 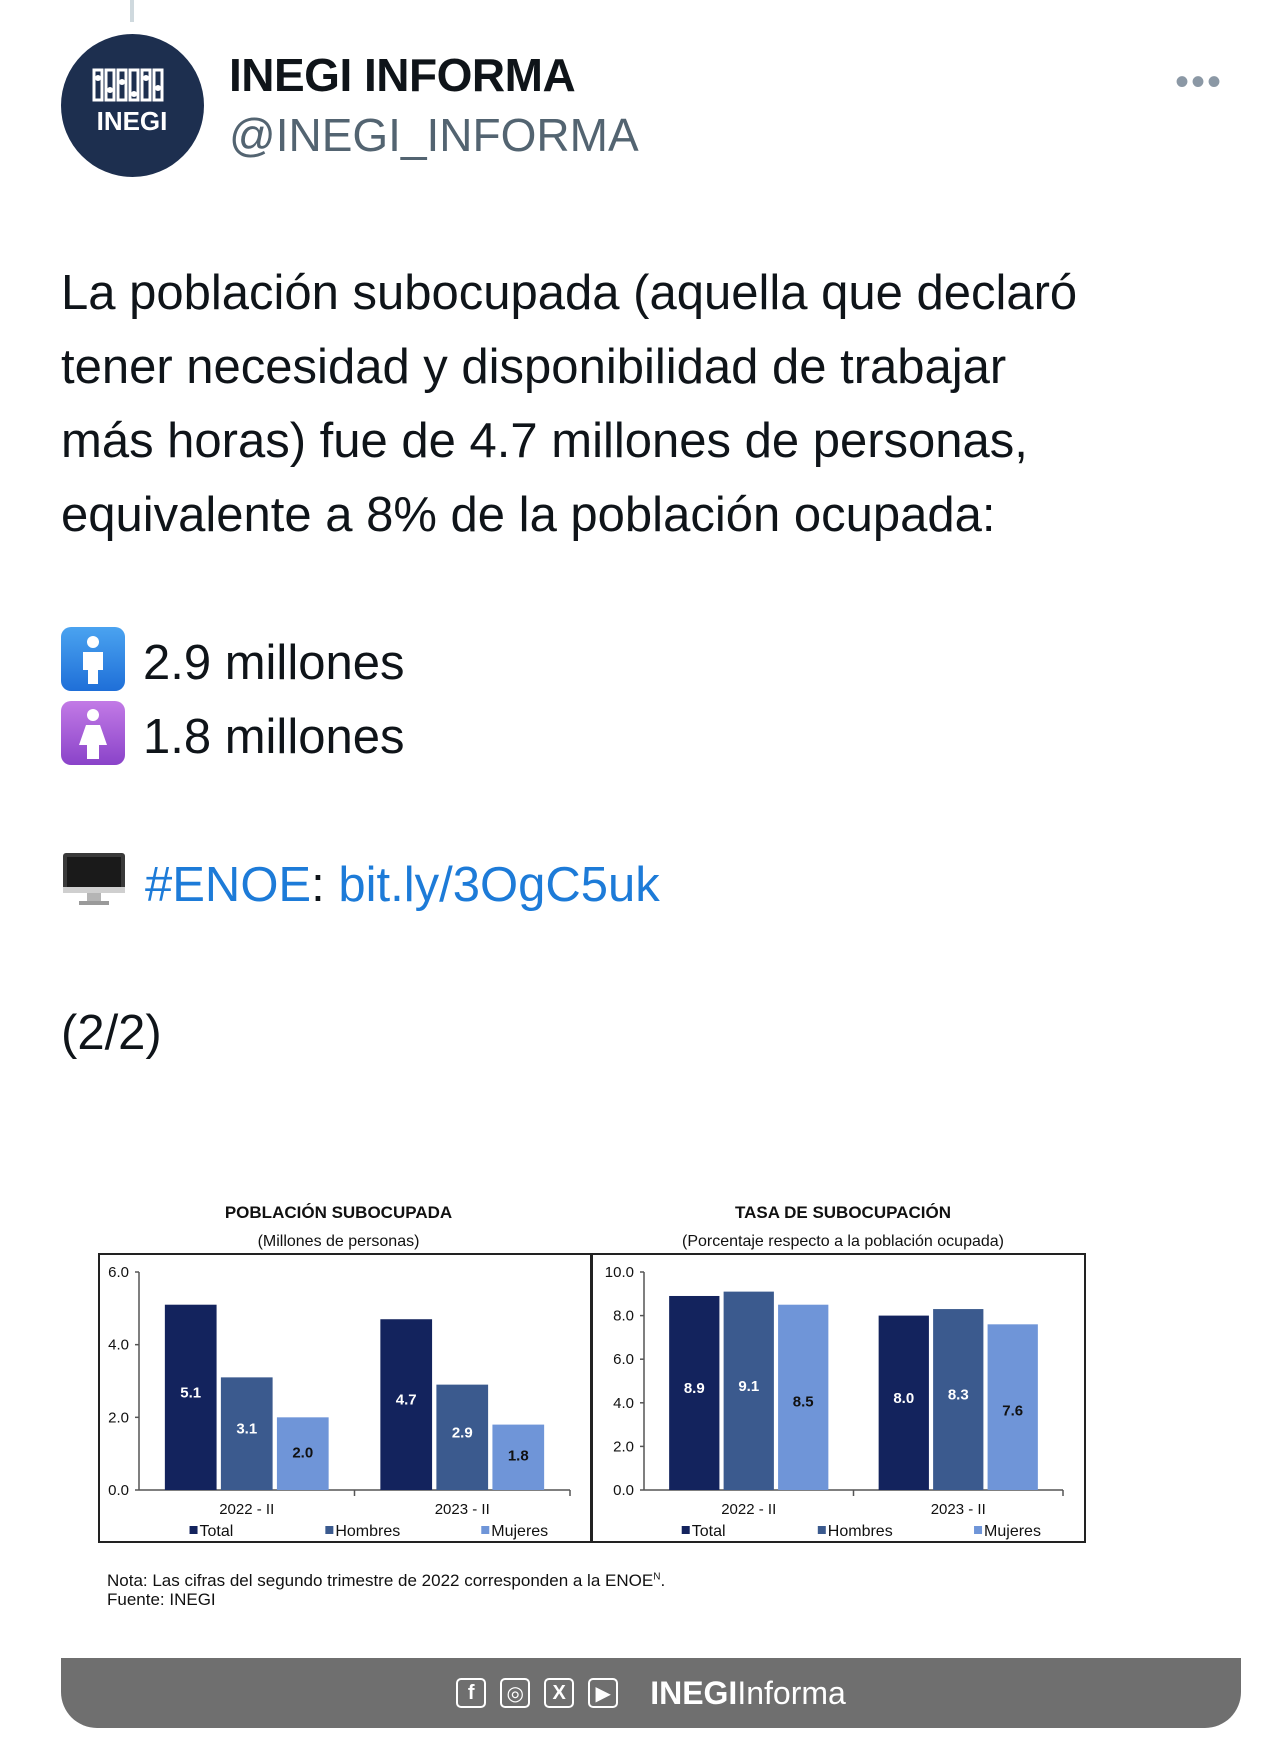 I want to click on footer-bar: f ◎ X ▶ INEGIInforma, so click(x=651, y=1693).